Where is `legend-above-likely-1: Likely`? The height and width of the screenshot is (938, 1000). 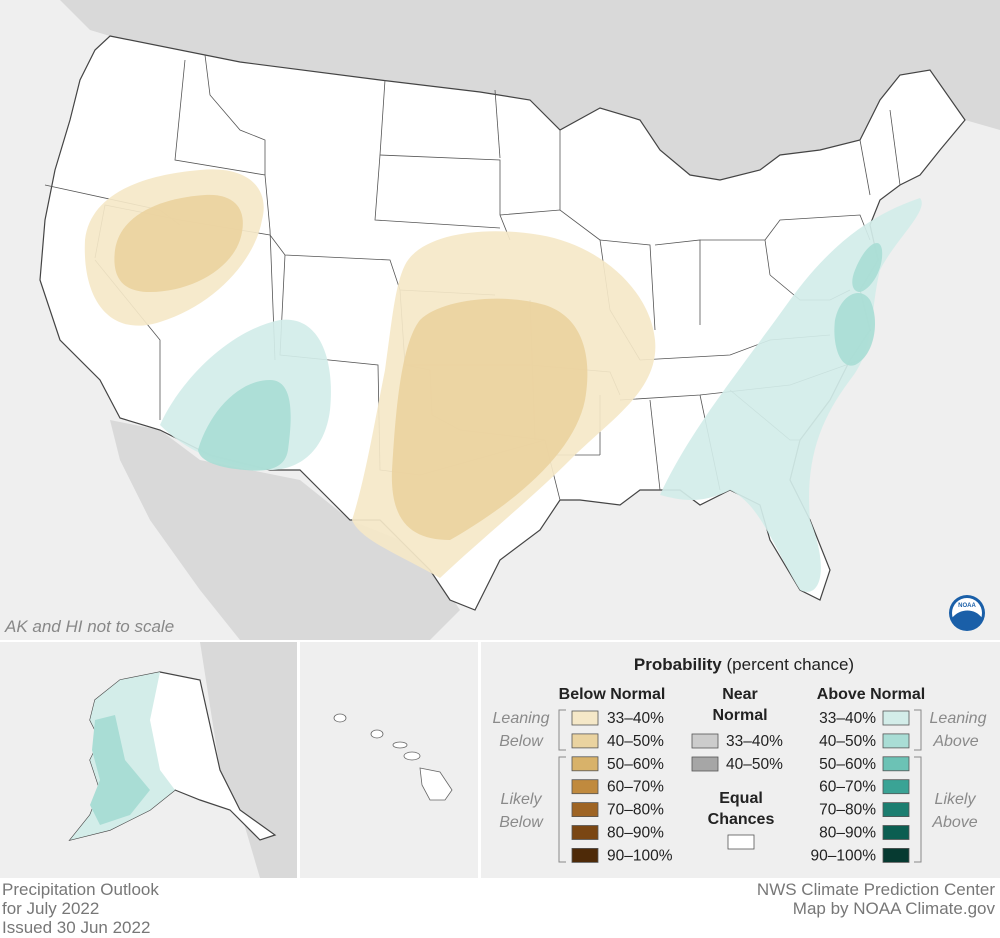 legend-above-likely-1: Likely is located at coordinates (956, 799).